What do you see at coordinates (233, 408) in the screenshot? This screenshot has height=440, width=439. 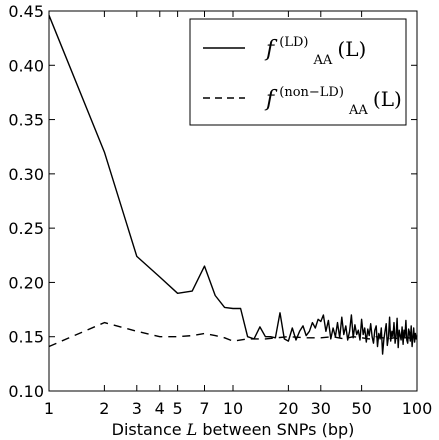 I see `x-tick-label: 10` at bounding box center [233, 408].